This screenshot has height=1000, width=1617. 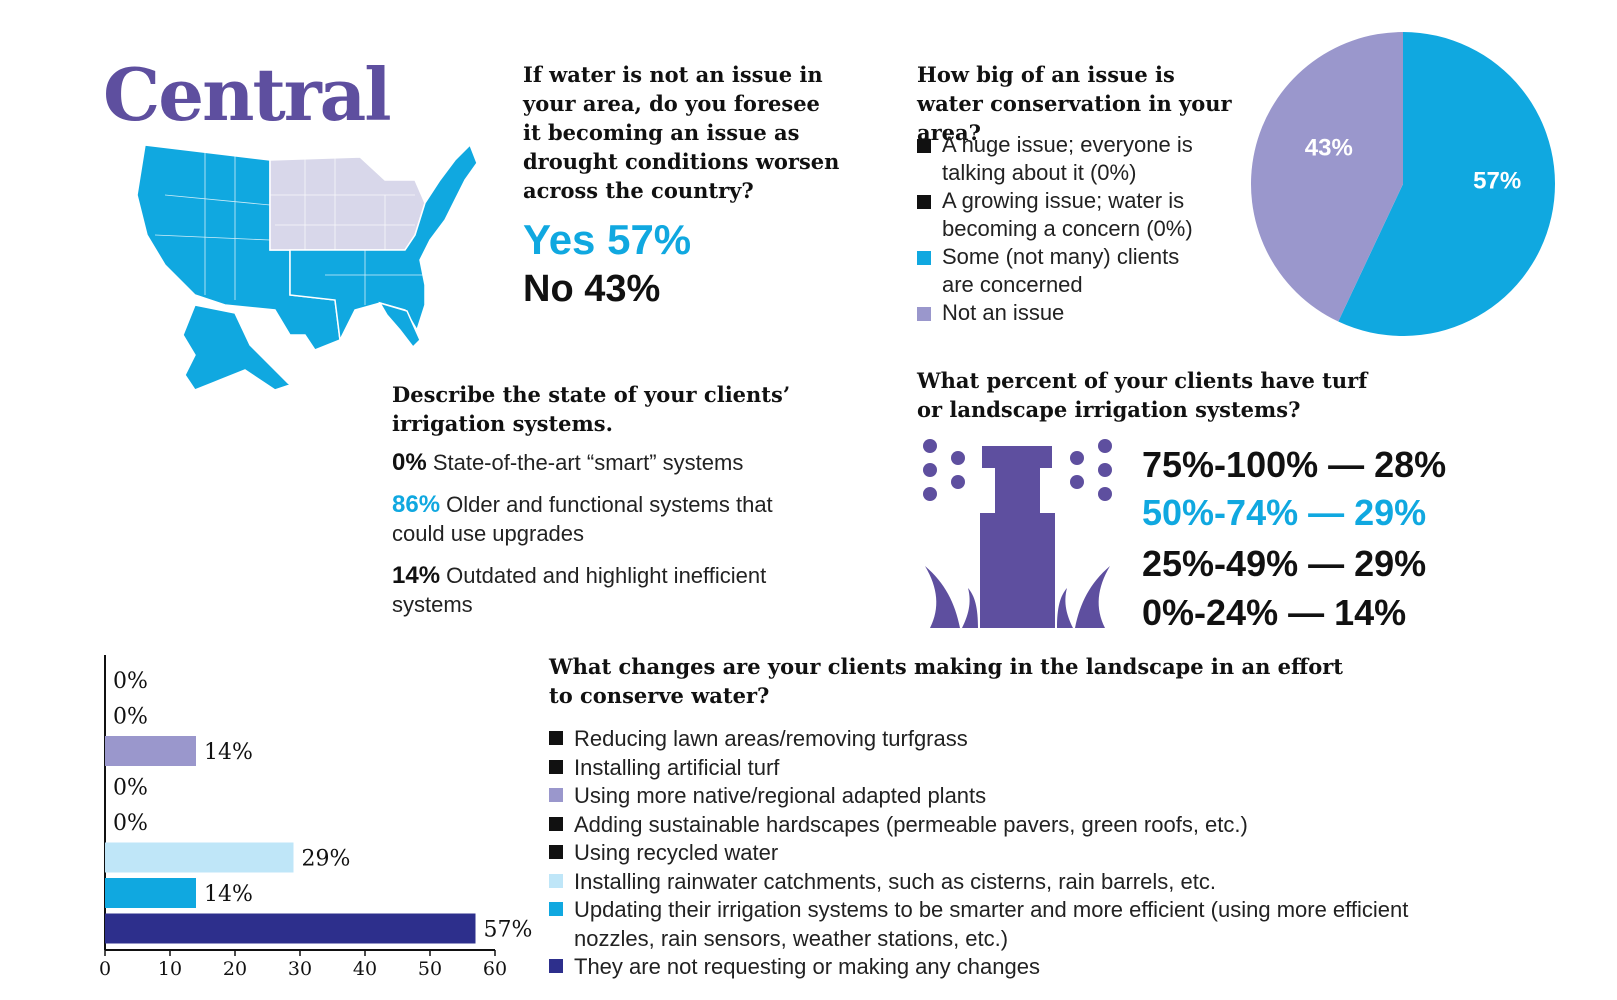 I want to click on conservation-pie-chart: 57% 43%, so click(x=1403, y=184).